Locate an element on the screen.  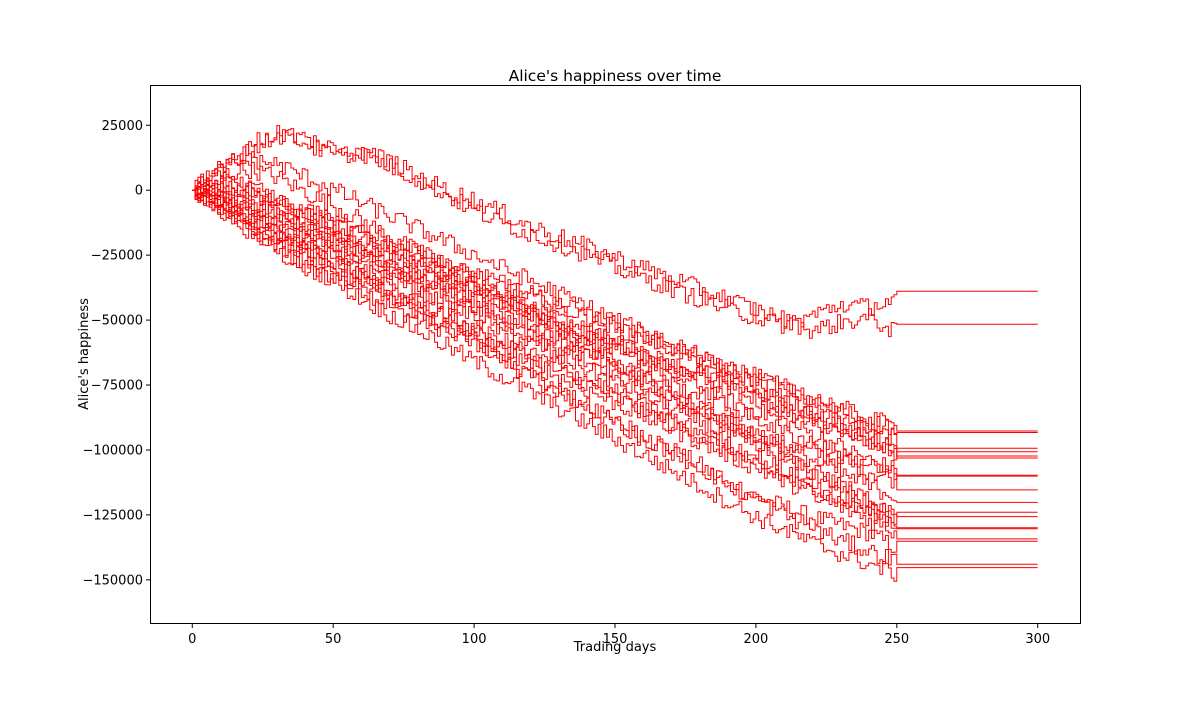
x-tick-label: 250 is located at coordinates (896, 639).